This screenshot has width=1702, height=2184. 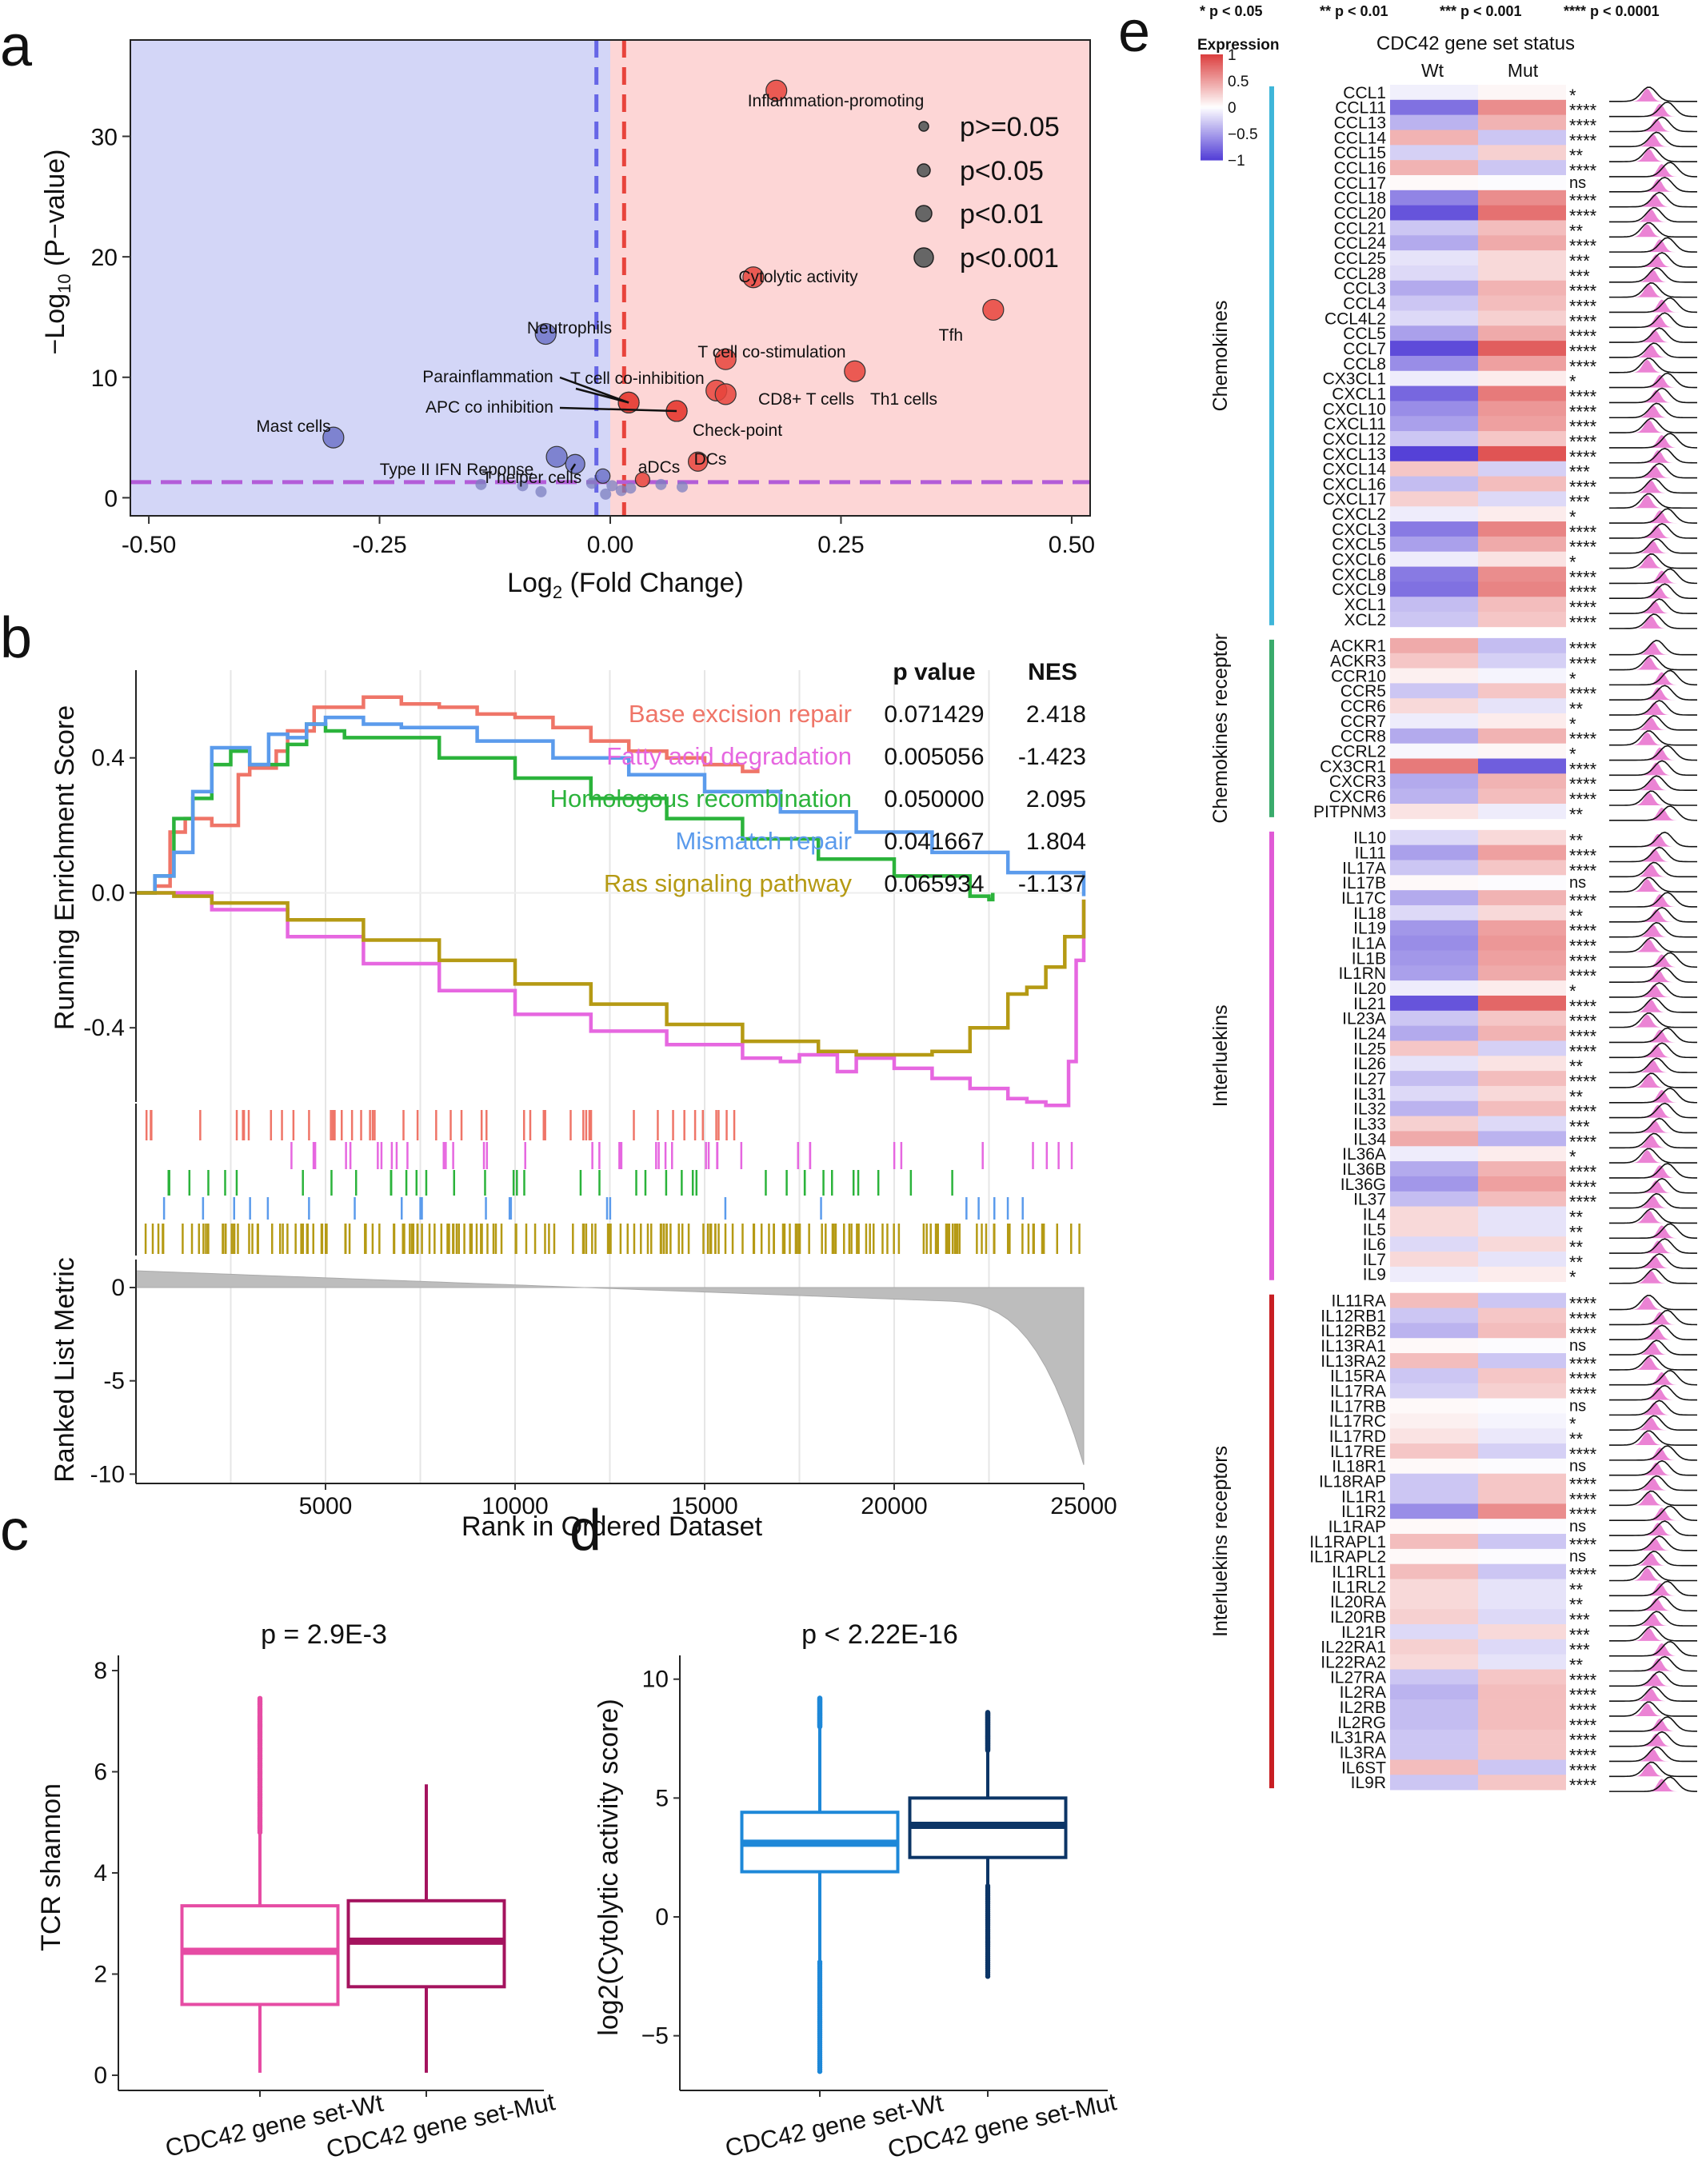 What do you see at coordinates (1360, 244) in the screenshot?
I see `heatmap-row-label: CCL24` at bounding box center [1360, 244].